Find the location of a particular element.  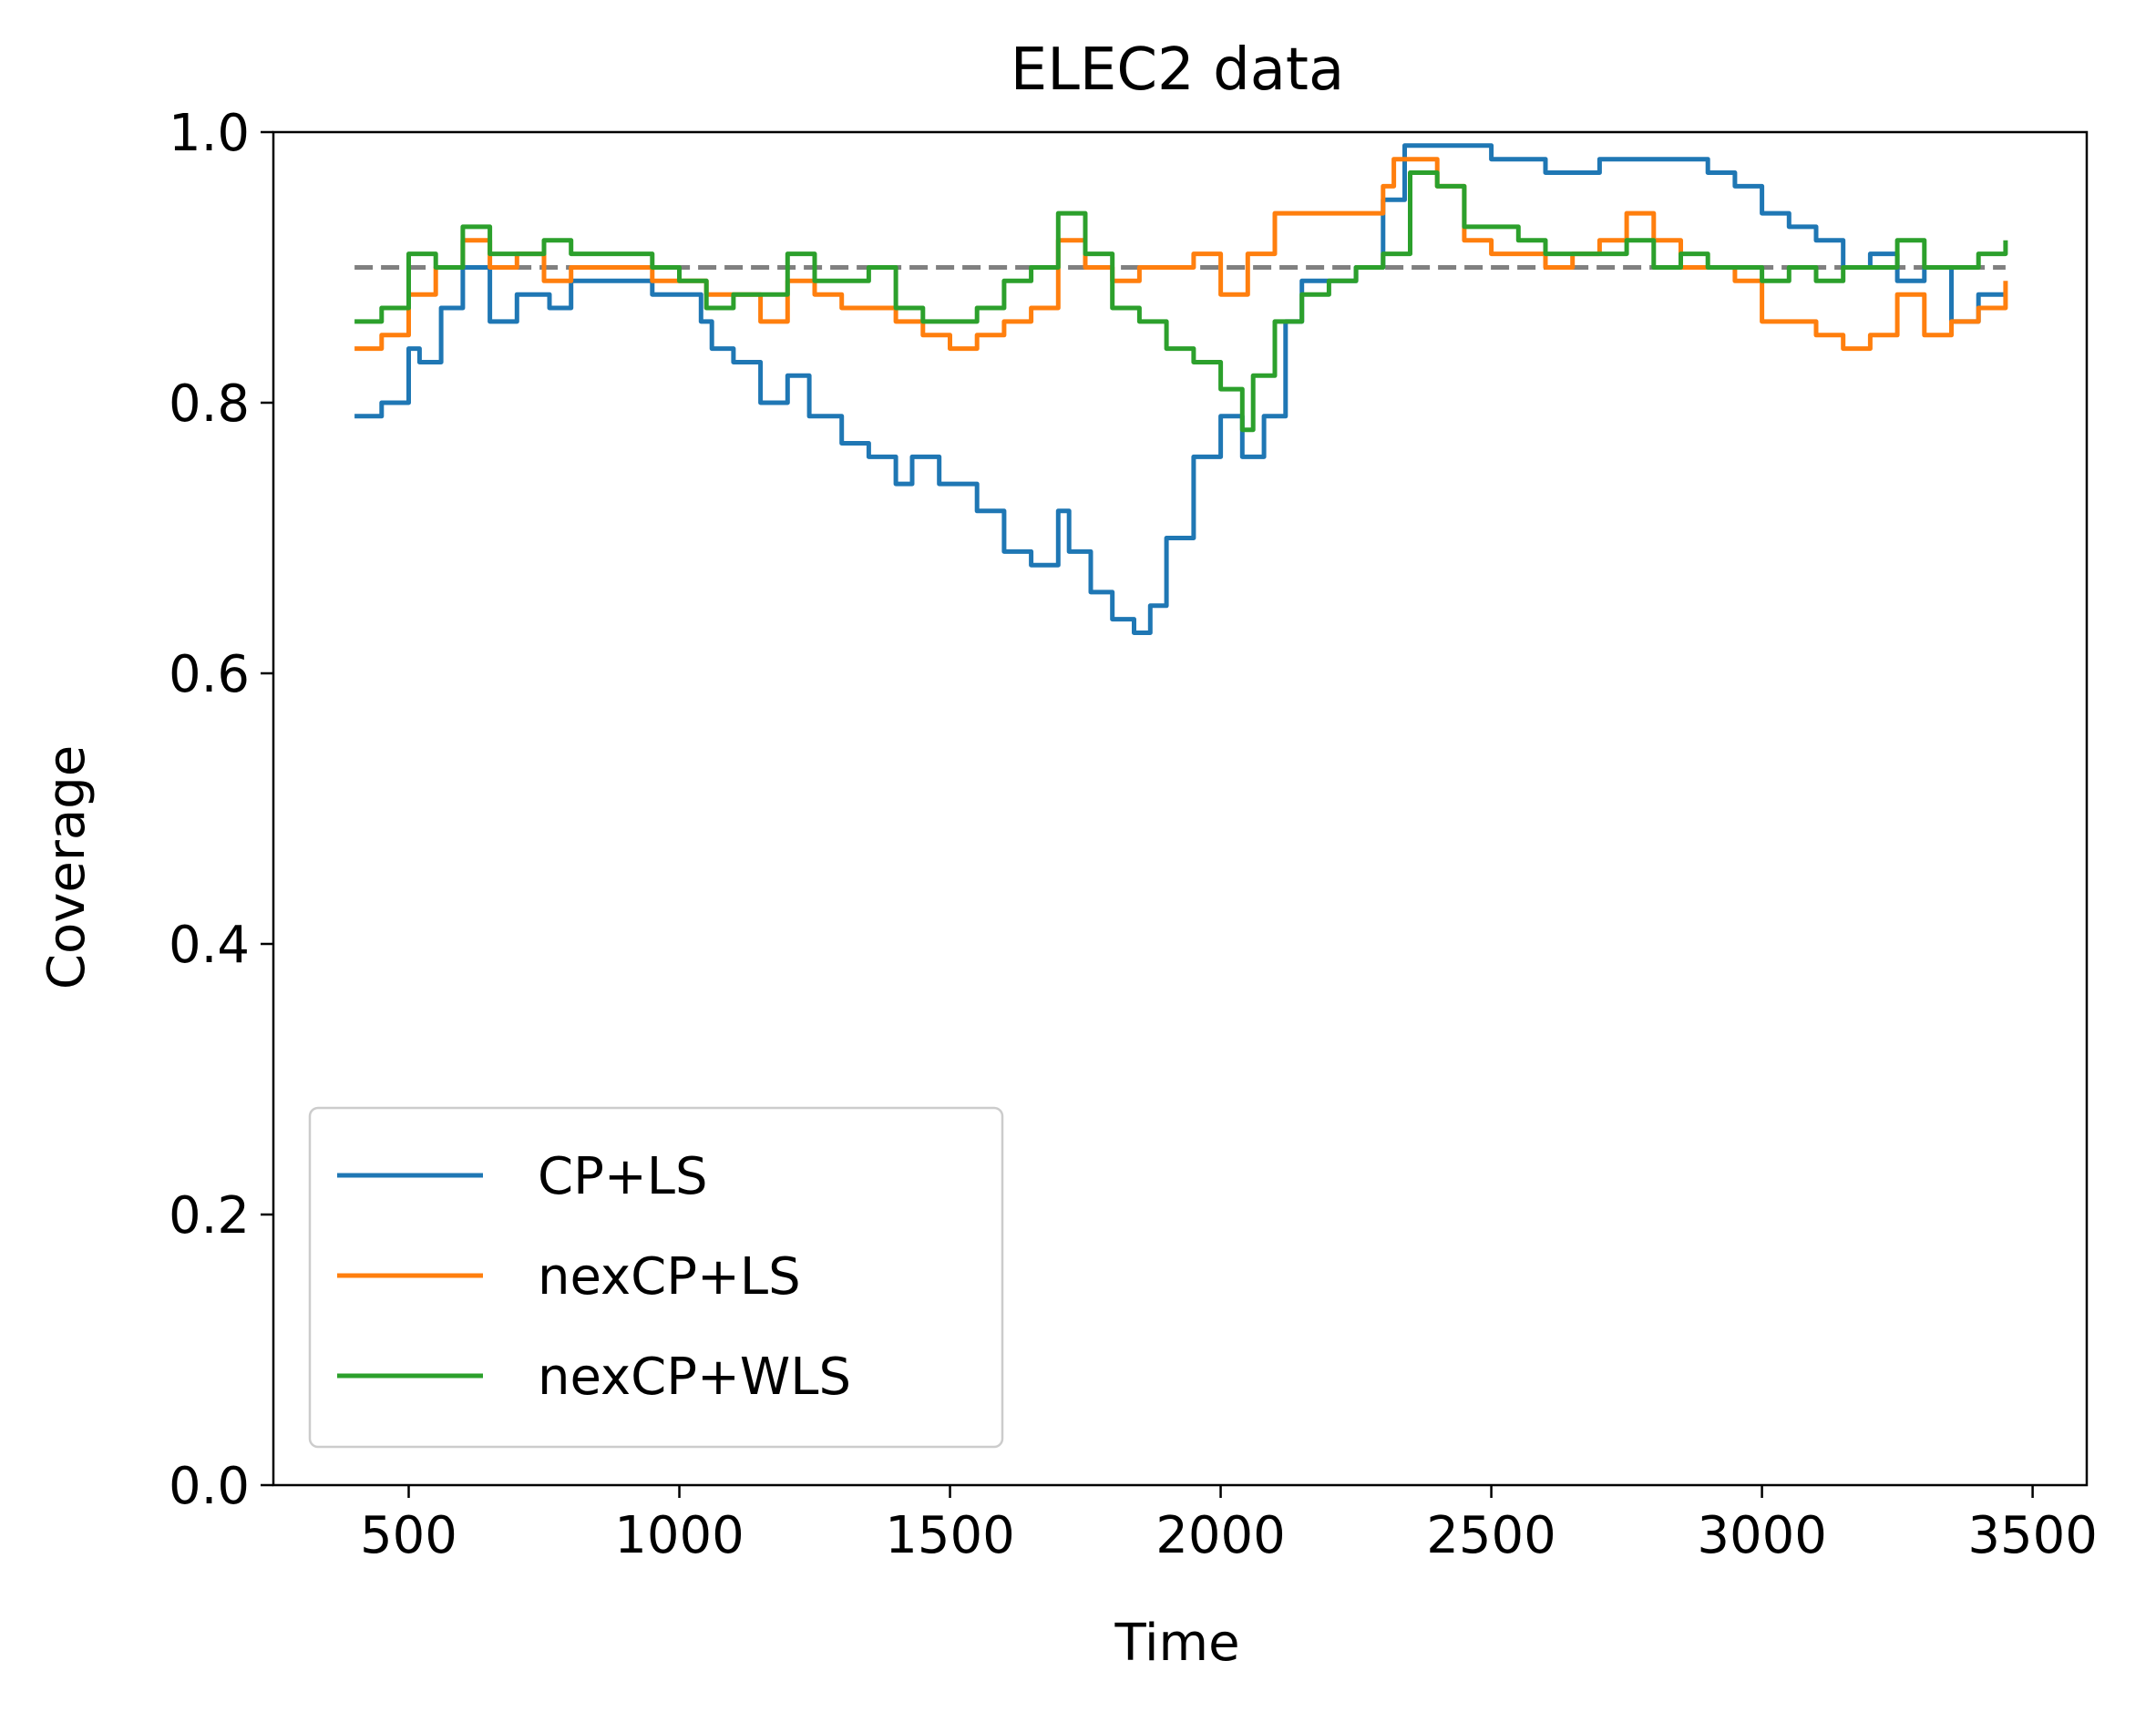

series-line-nexcp-wls is located at coordinates (1181, 301).